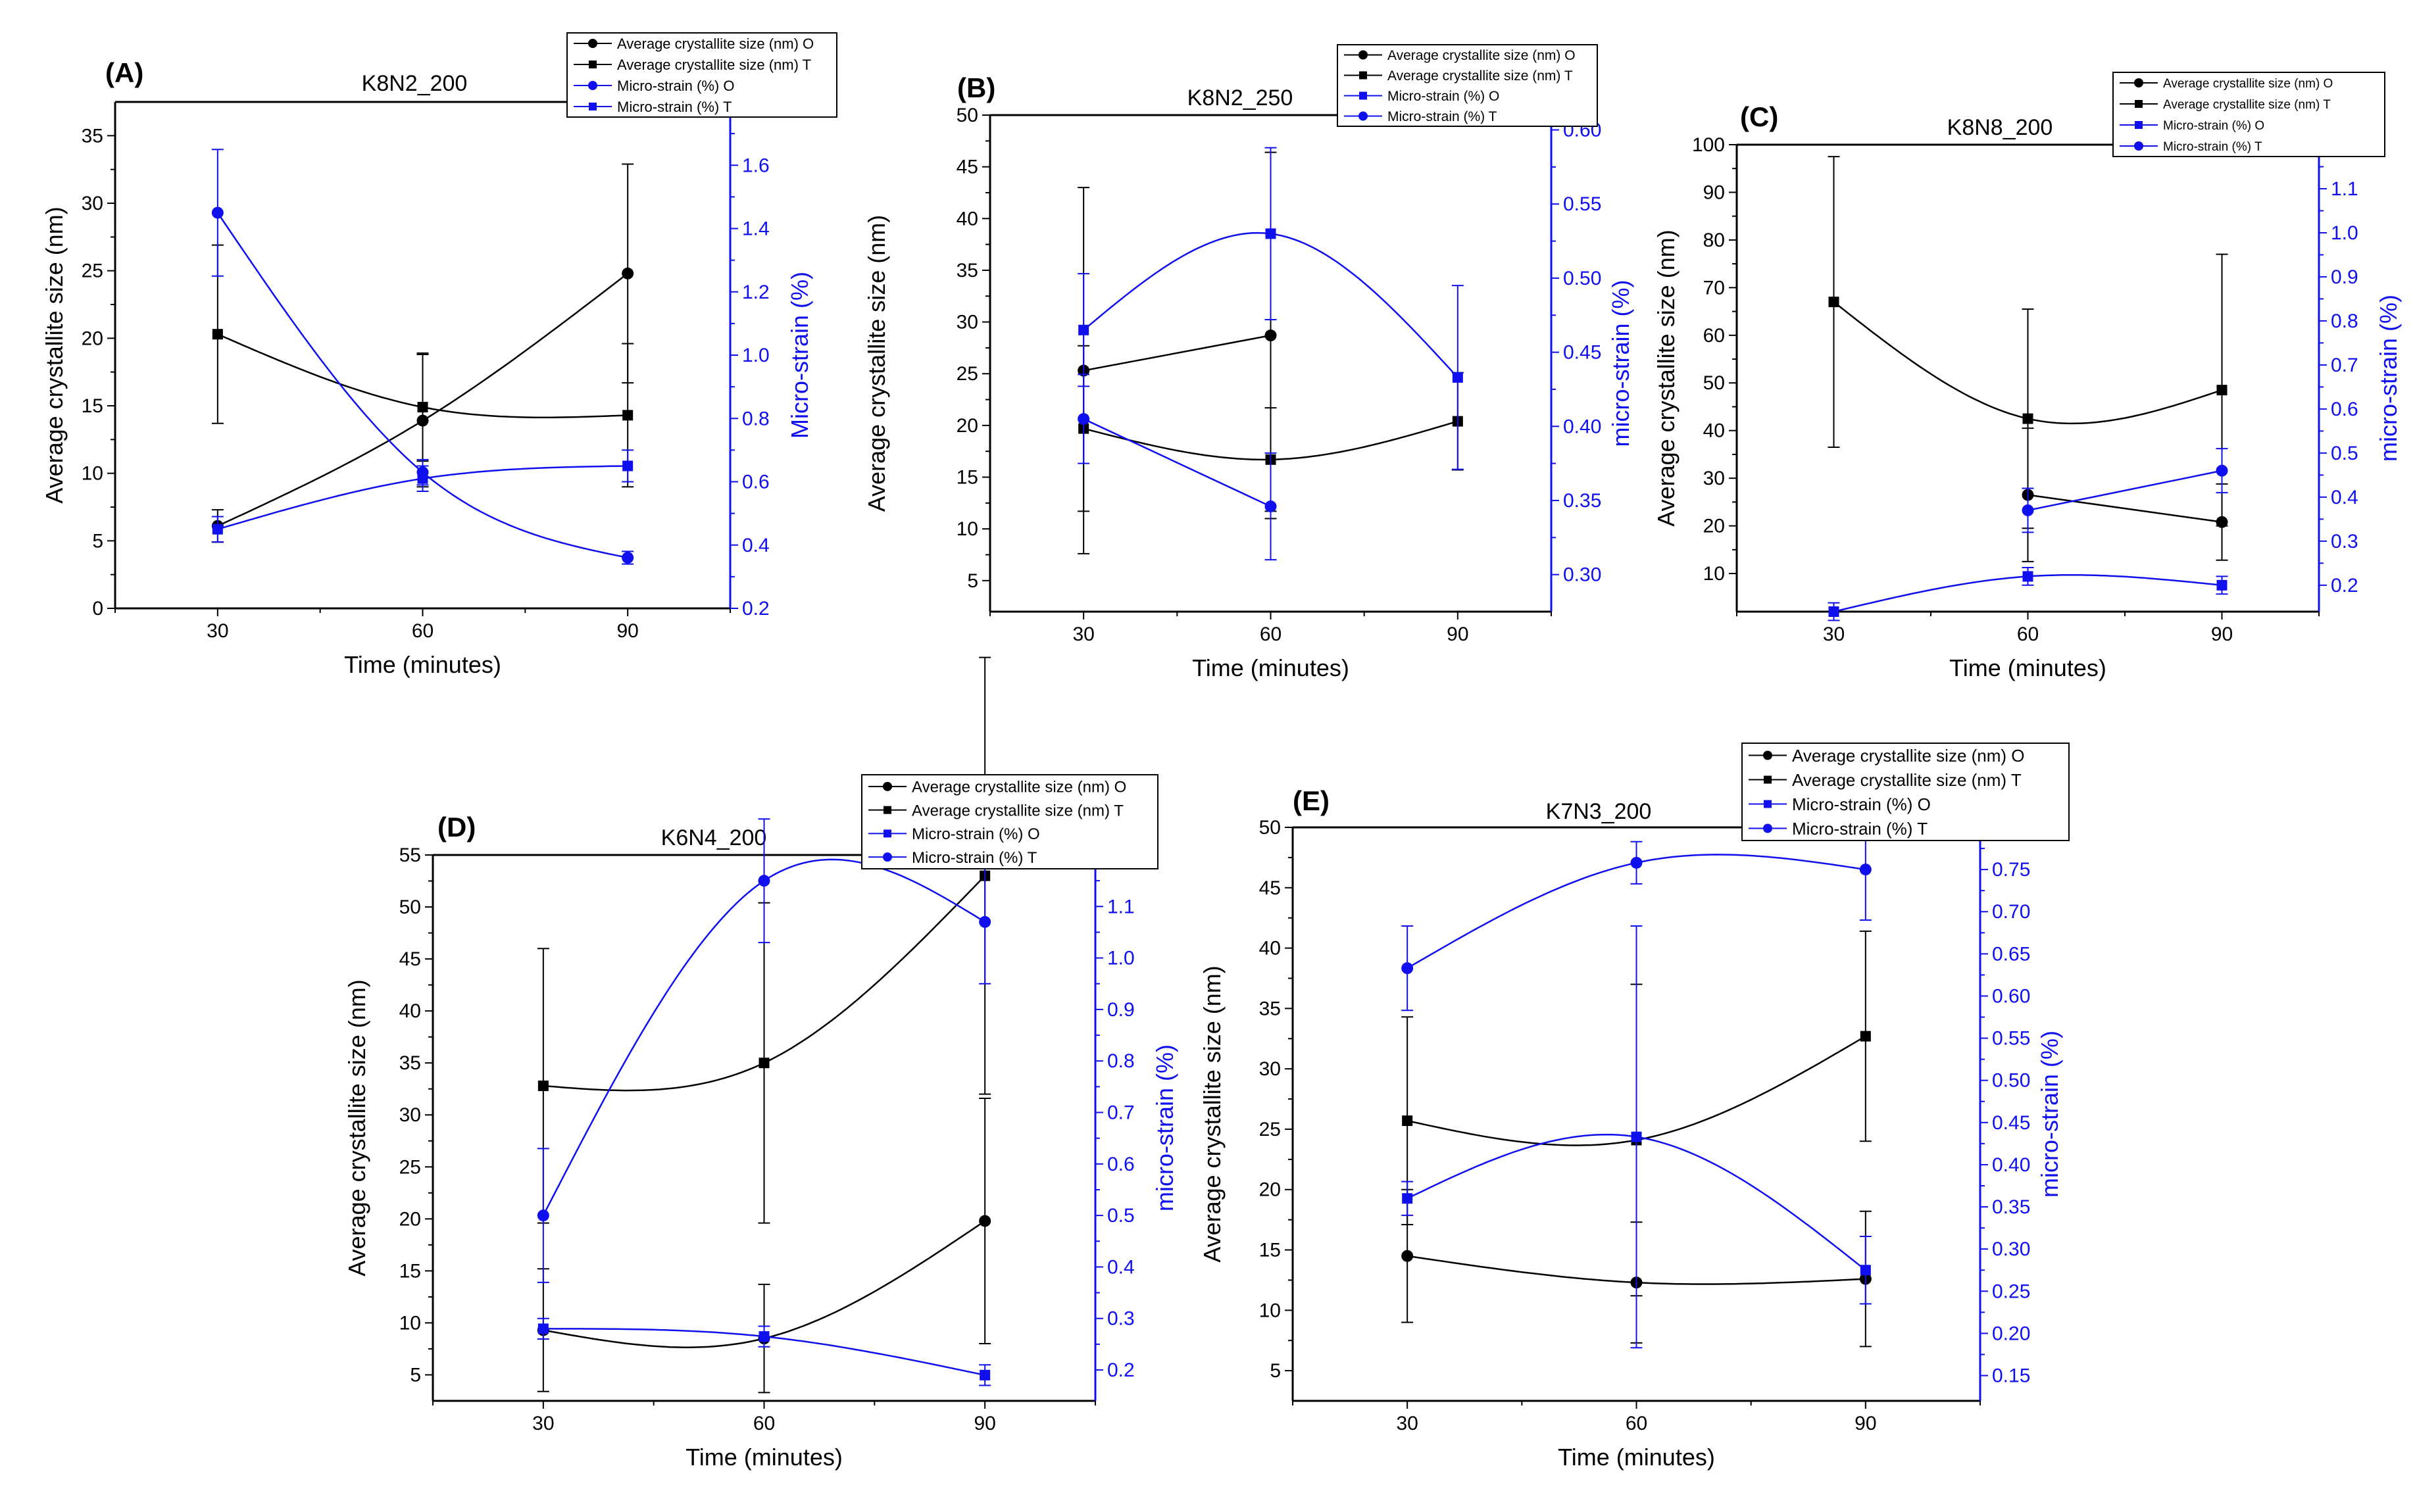  Describe the element at coordinates (1582, 426) in the screenshot. I see `chart-2-y2-tick-label: 0.40` at that location.